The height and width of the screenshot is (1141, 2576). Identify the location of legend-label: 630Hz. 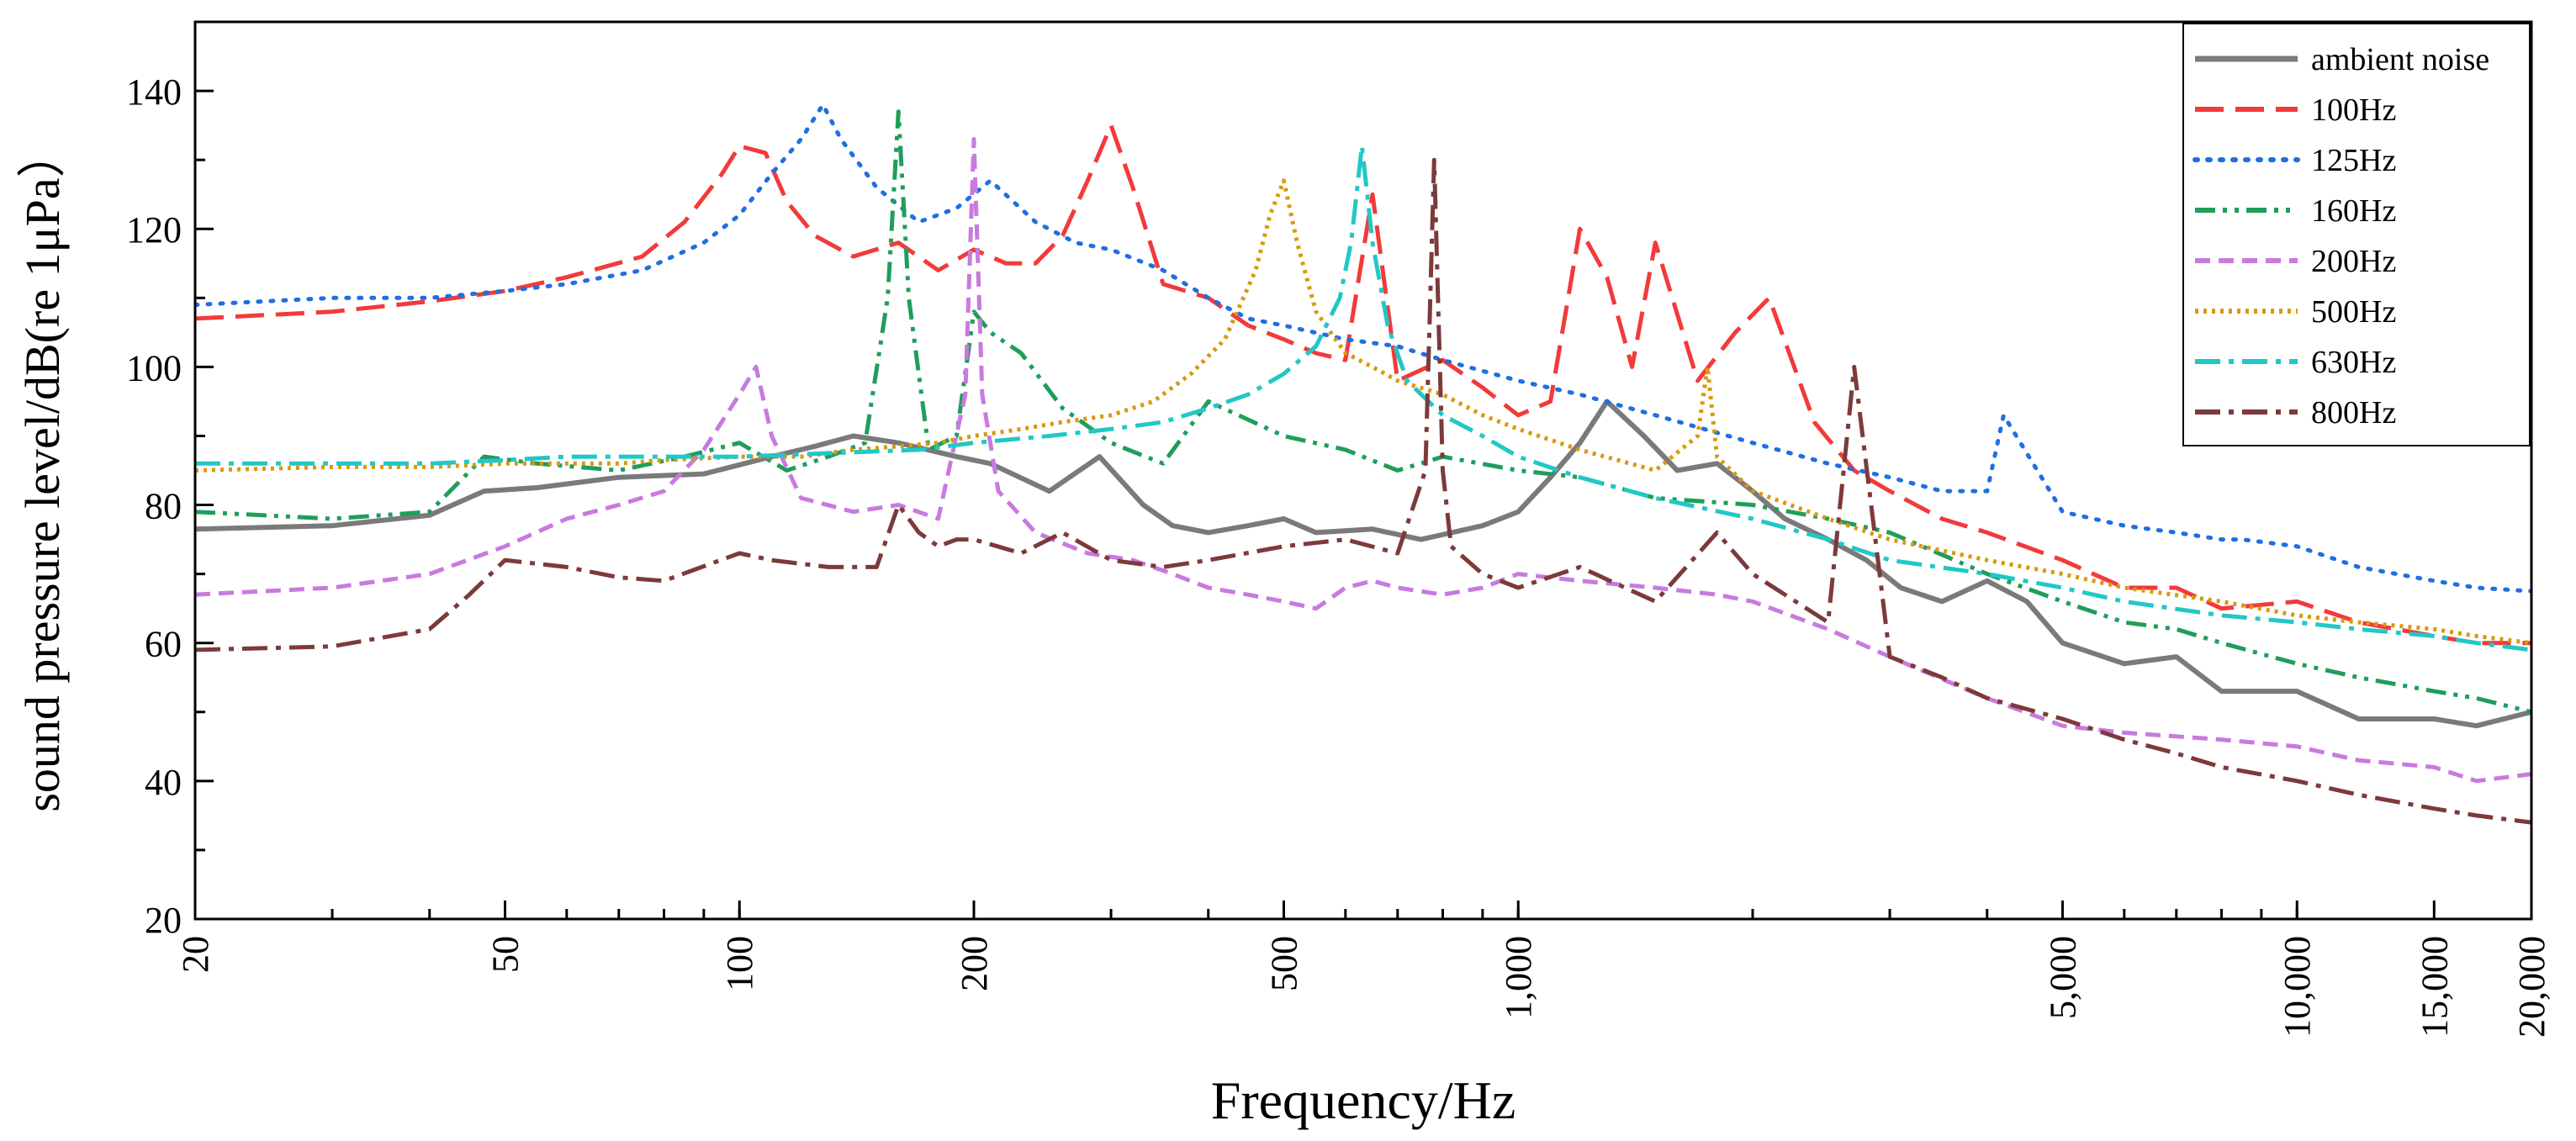
(2353, 362).